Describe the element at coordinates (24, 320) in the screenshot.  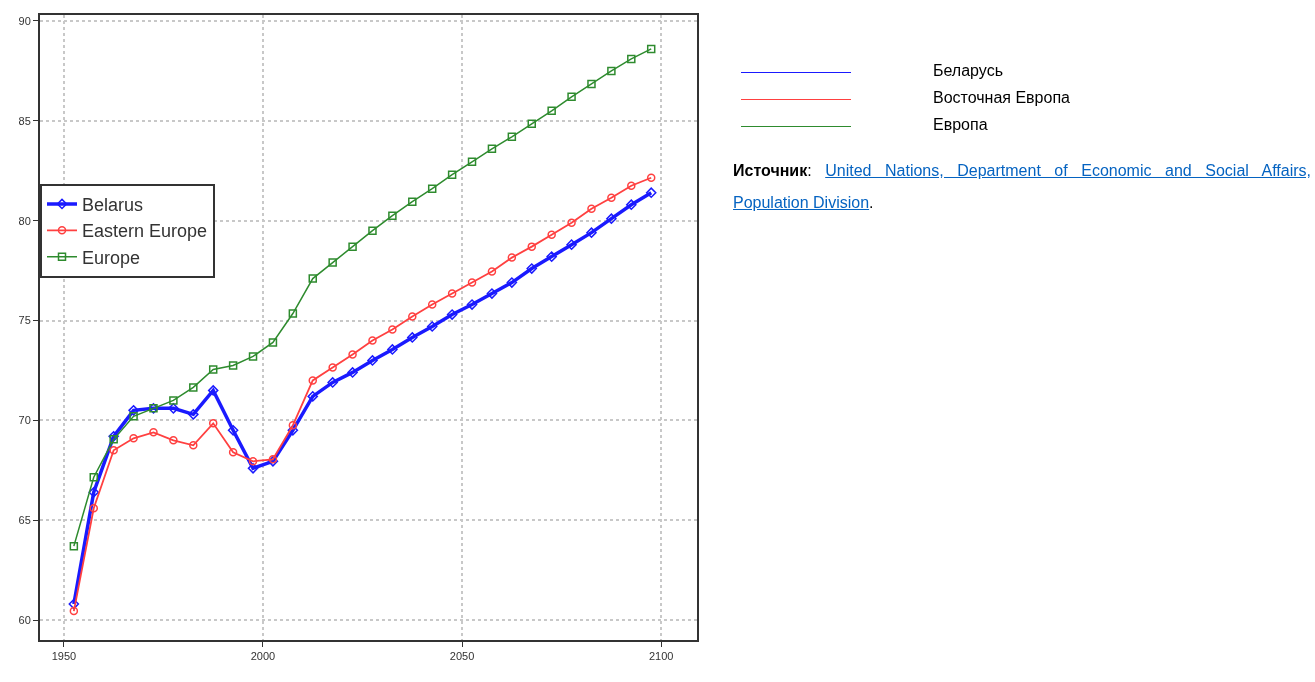
I see `y-tick-label: 75` at that location.